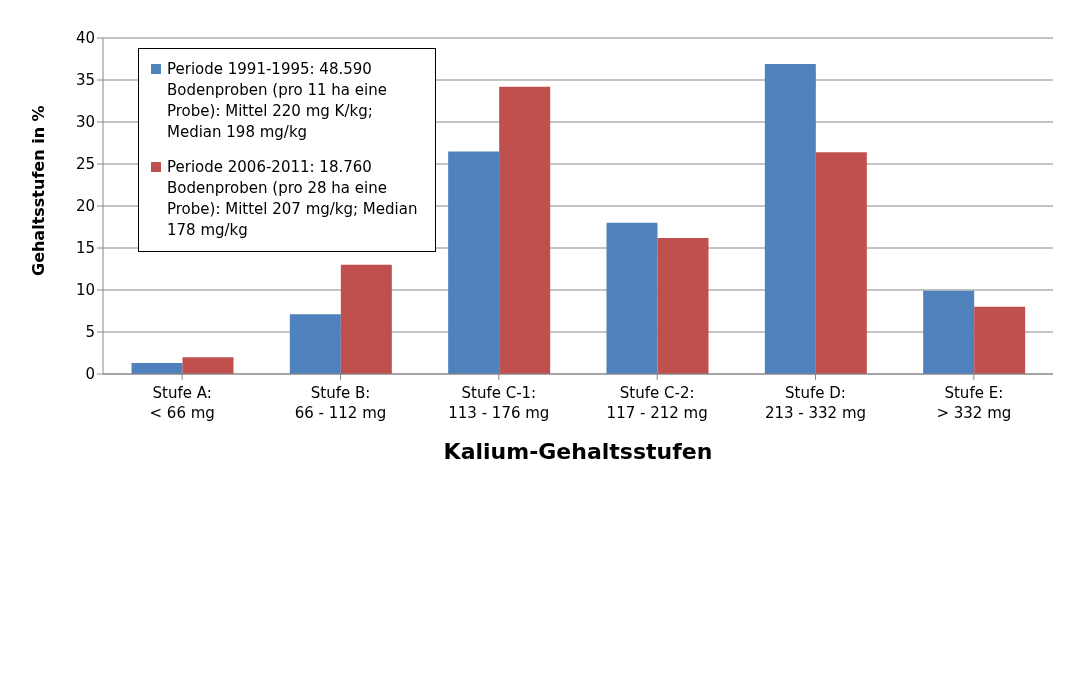 The height and width of the screenshot is (689, 1068). Describe the element at coordinates (578, 451) in the screenshot. I see `x-axis-title: Kalium-Gehaltsstufen` at that location.